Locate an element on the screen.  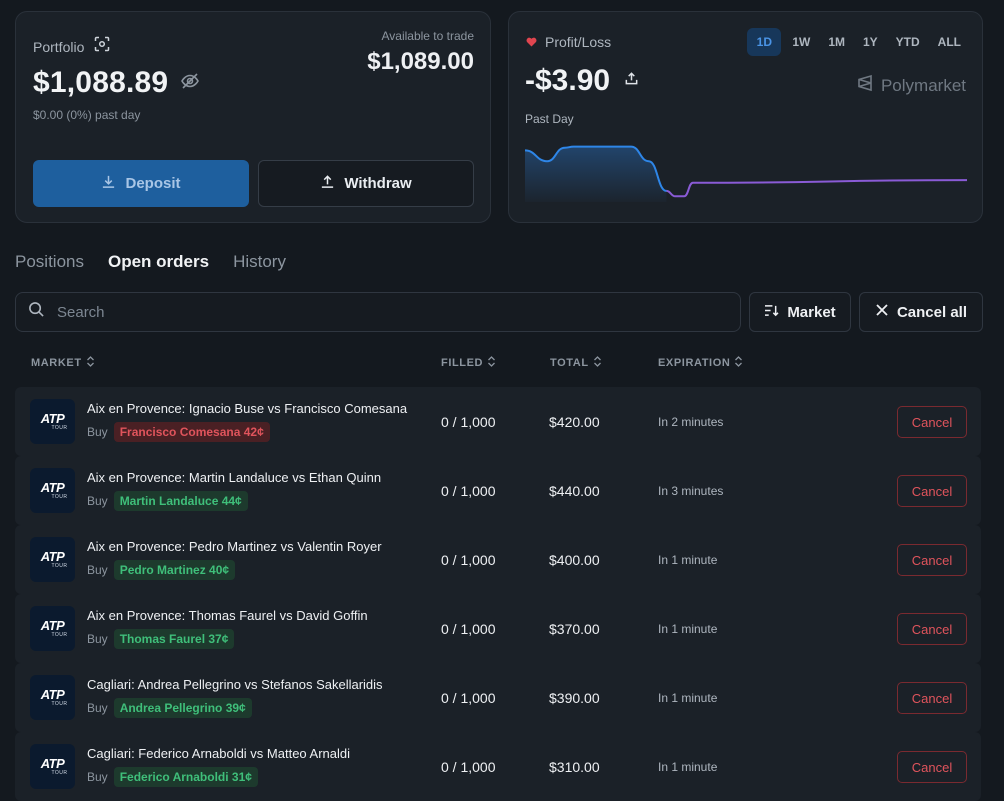
header-total: TOTAL is located at coordinates (576, 363).